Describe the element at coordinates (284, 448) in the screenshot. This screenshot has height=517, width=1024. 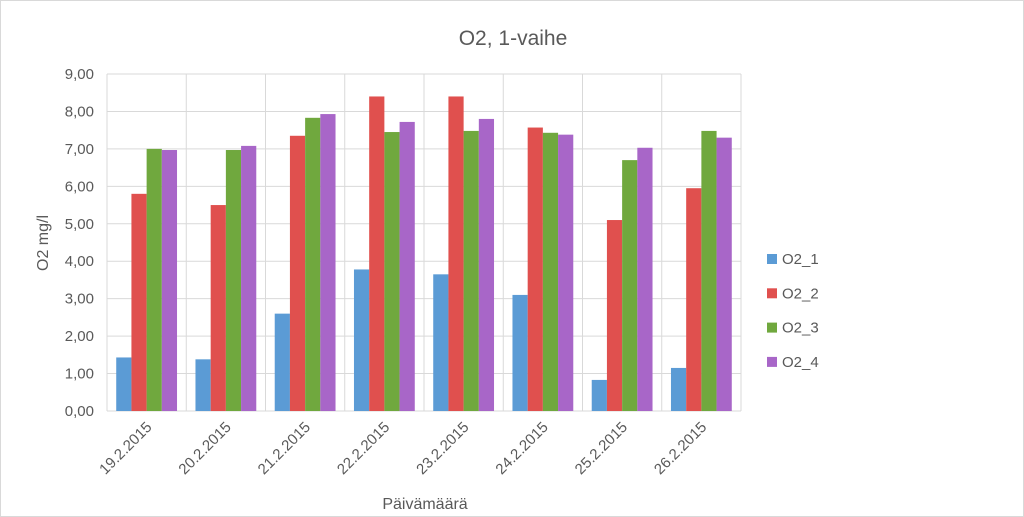
I see `x-tick-label: 21.2.2015` at that location.